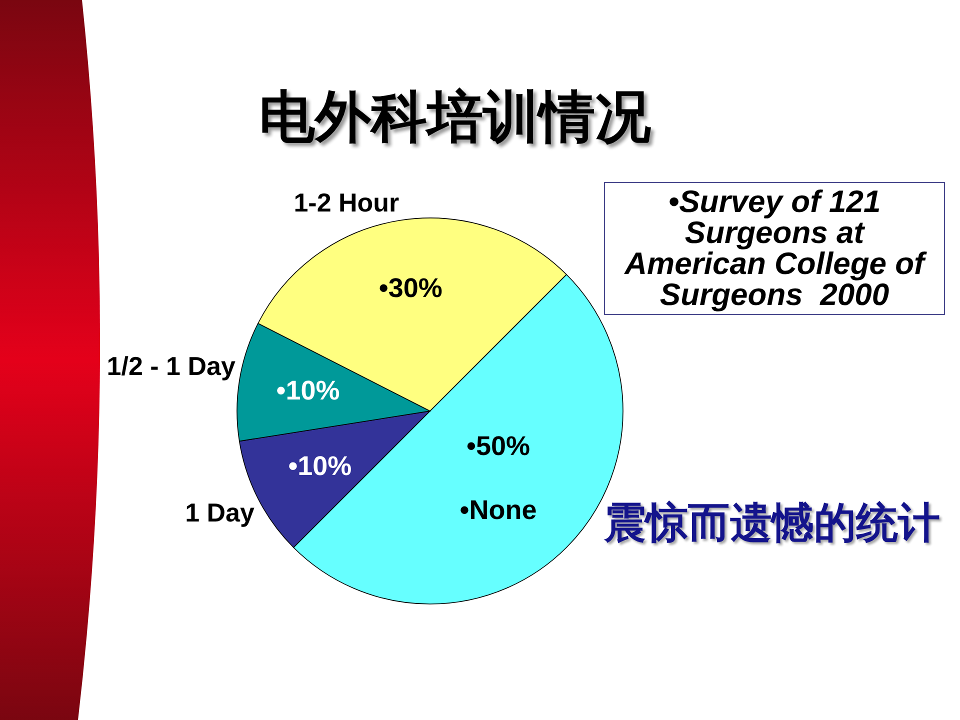 Image resolution: width=960 pixels, height=720 pixels. I want to click on slice-label: 1 Day, so click(220, 512).